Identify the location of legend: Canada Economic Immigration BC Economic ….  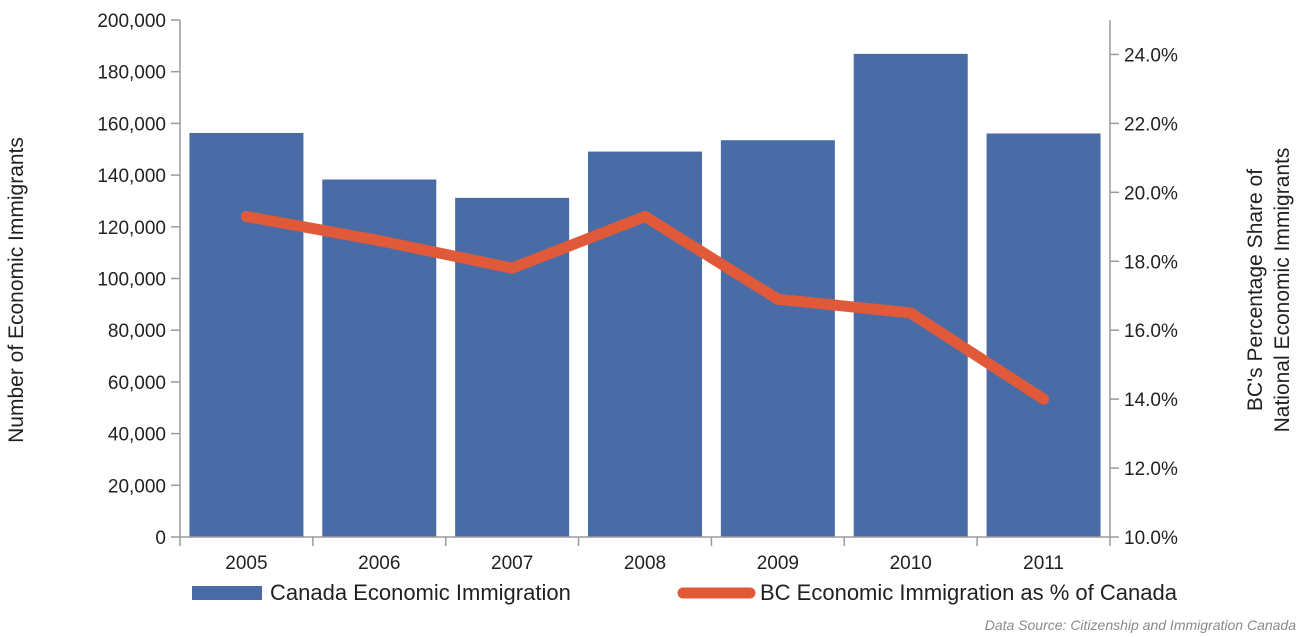
(685, 592).